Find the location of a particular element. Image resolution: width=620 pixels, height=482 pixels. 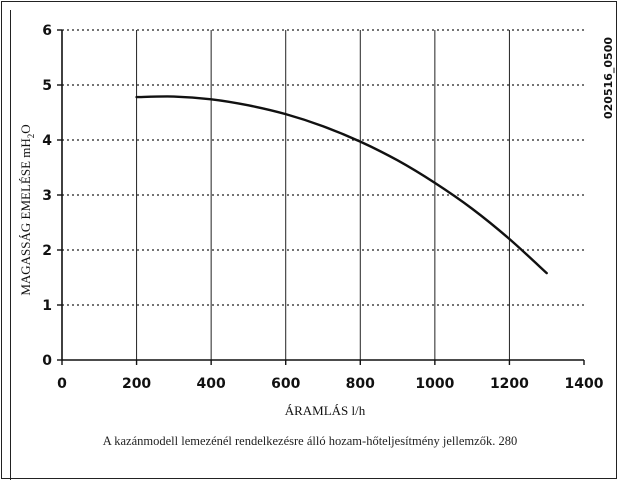

y-tick-labels: 0 1 2 3 4 5 6 is located at coordinates (47, 196).